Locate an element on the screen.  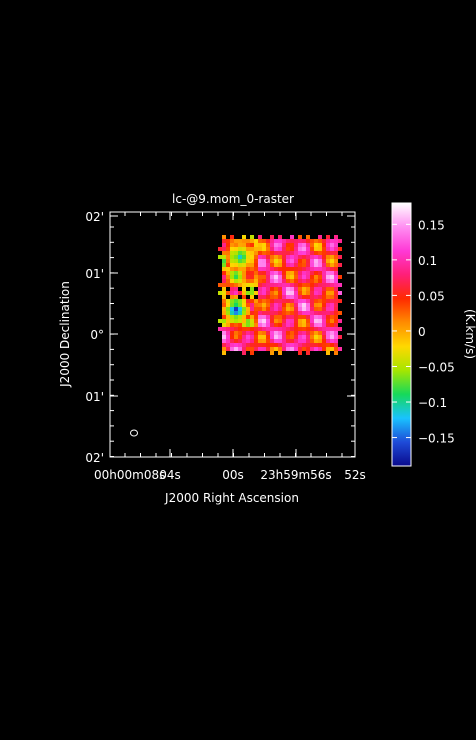
x-tick-label: 04s is located at coordinates (170, 475).